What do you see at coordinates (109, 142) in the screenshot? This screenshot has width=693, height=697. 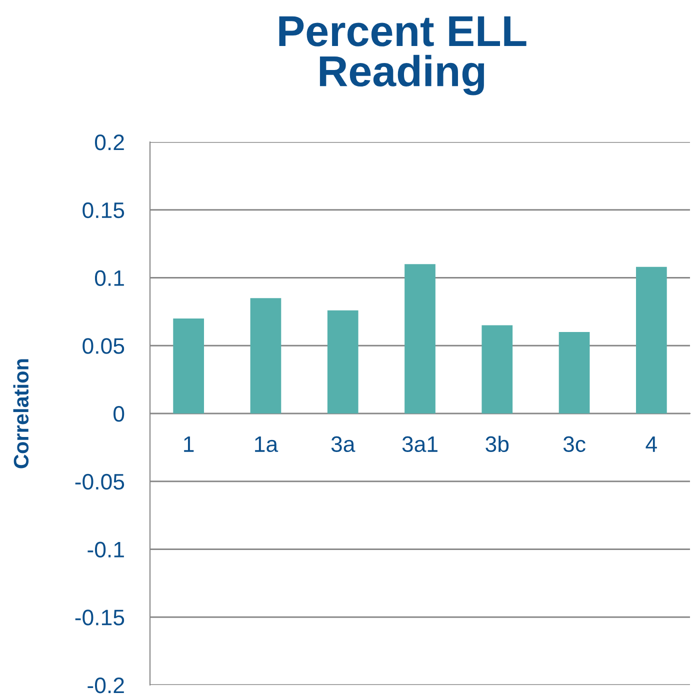 I see `y-tick-label: 0.2` at bounding box center [109, 142].